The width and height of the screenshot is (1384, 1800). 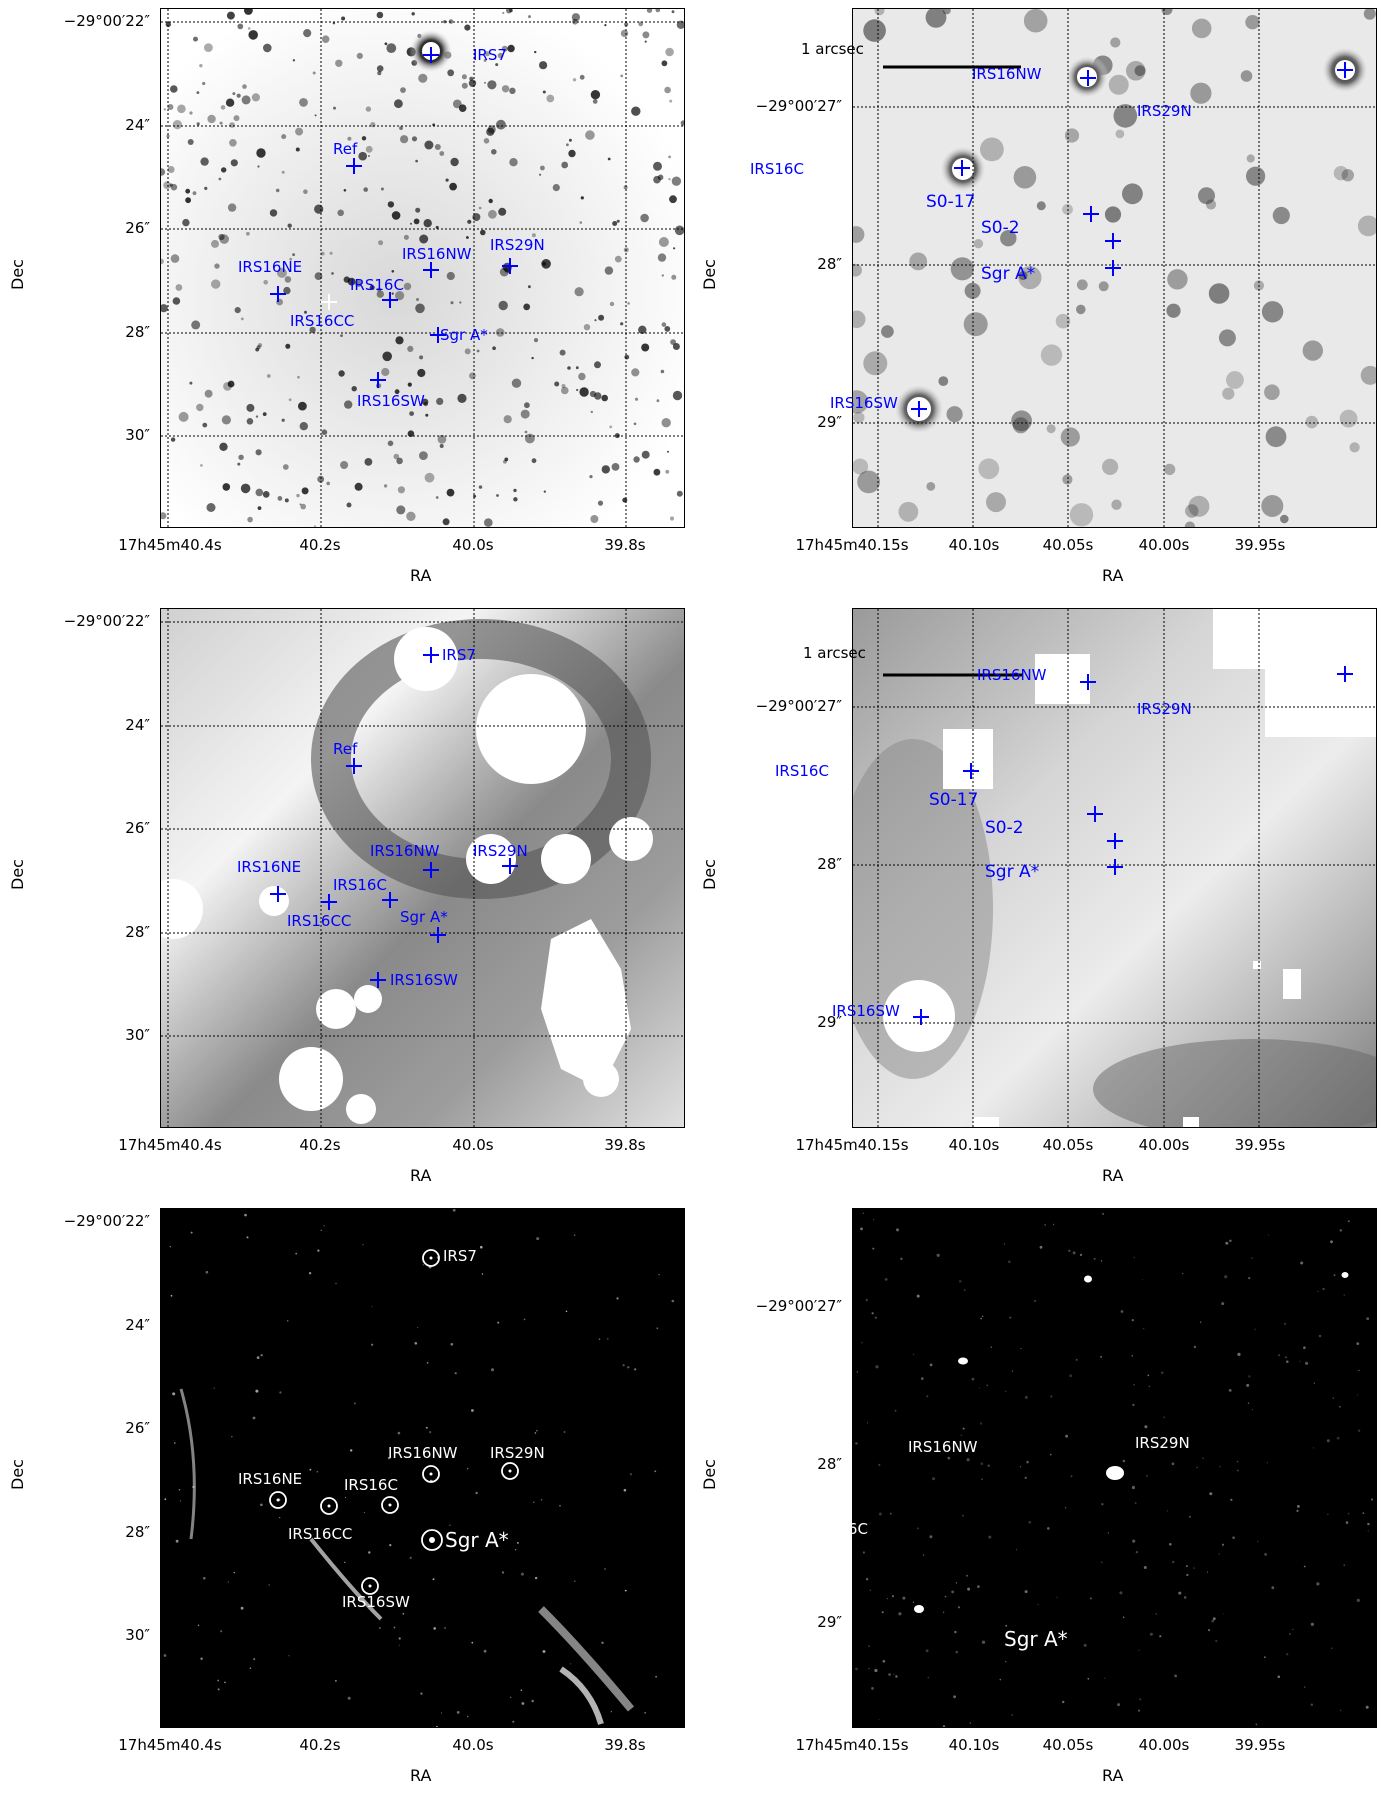 I want to click on ytick: 29″, so click(x=829, y=422).